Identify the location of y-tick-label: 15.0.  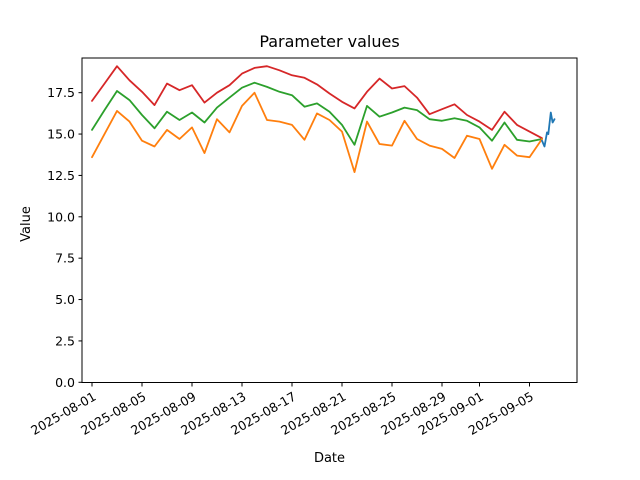
(61, 134).